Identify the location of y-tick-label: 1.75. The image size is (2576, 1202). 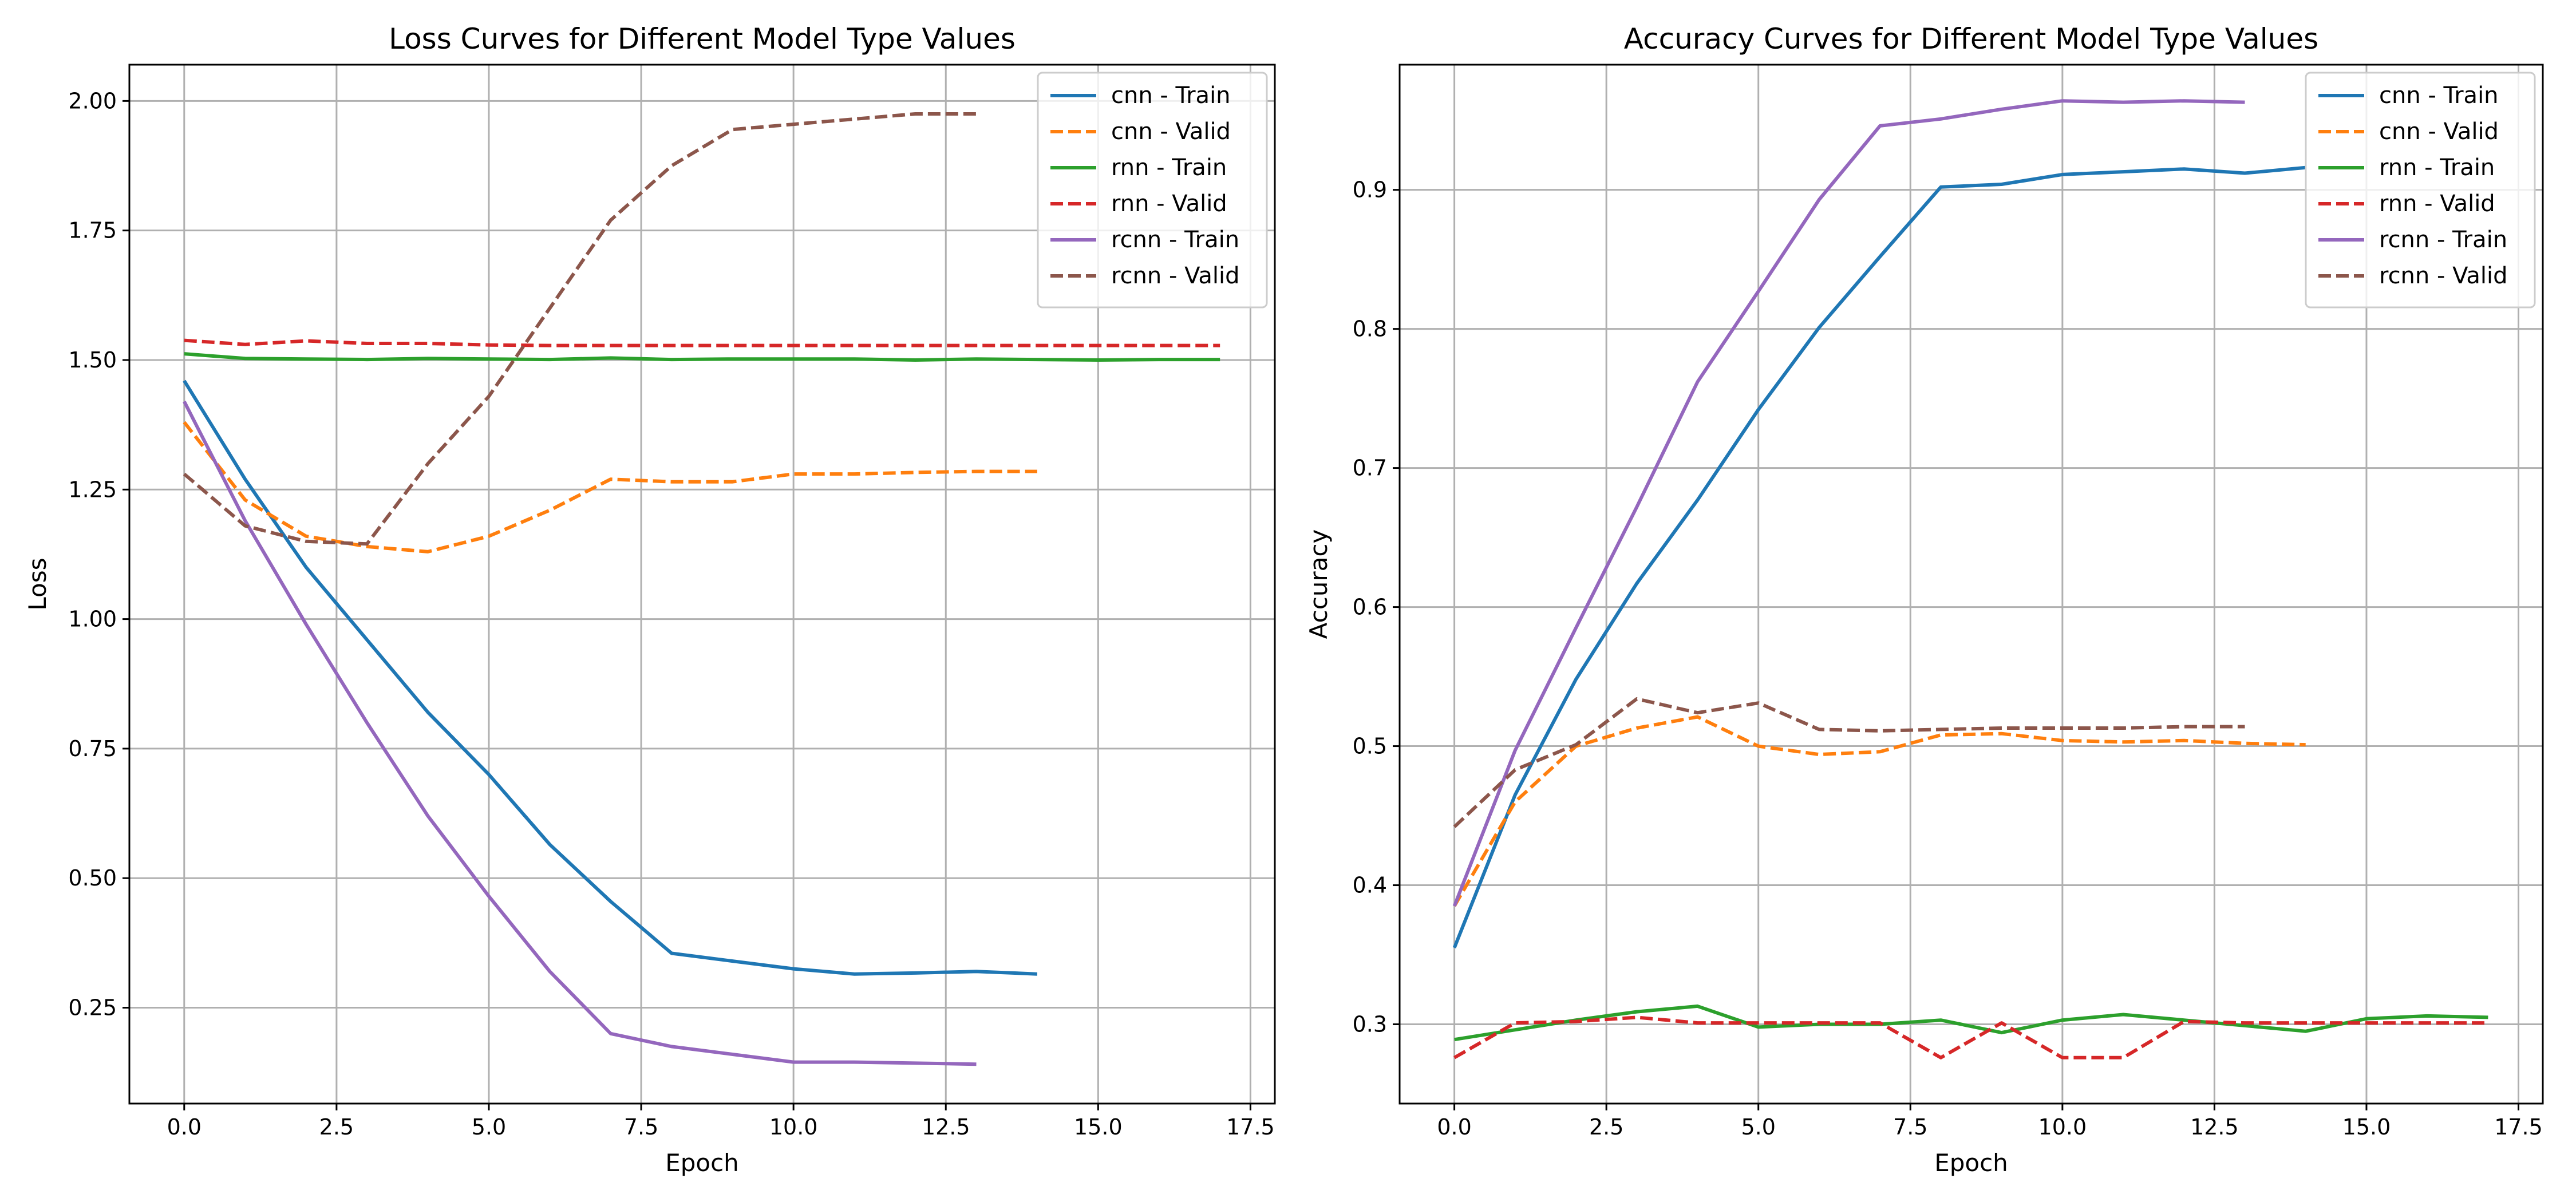
(92, 231).